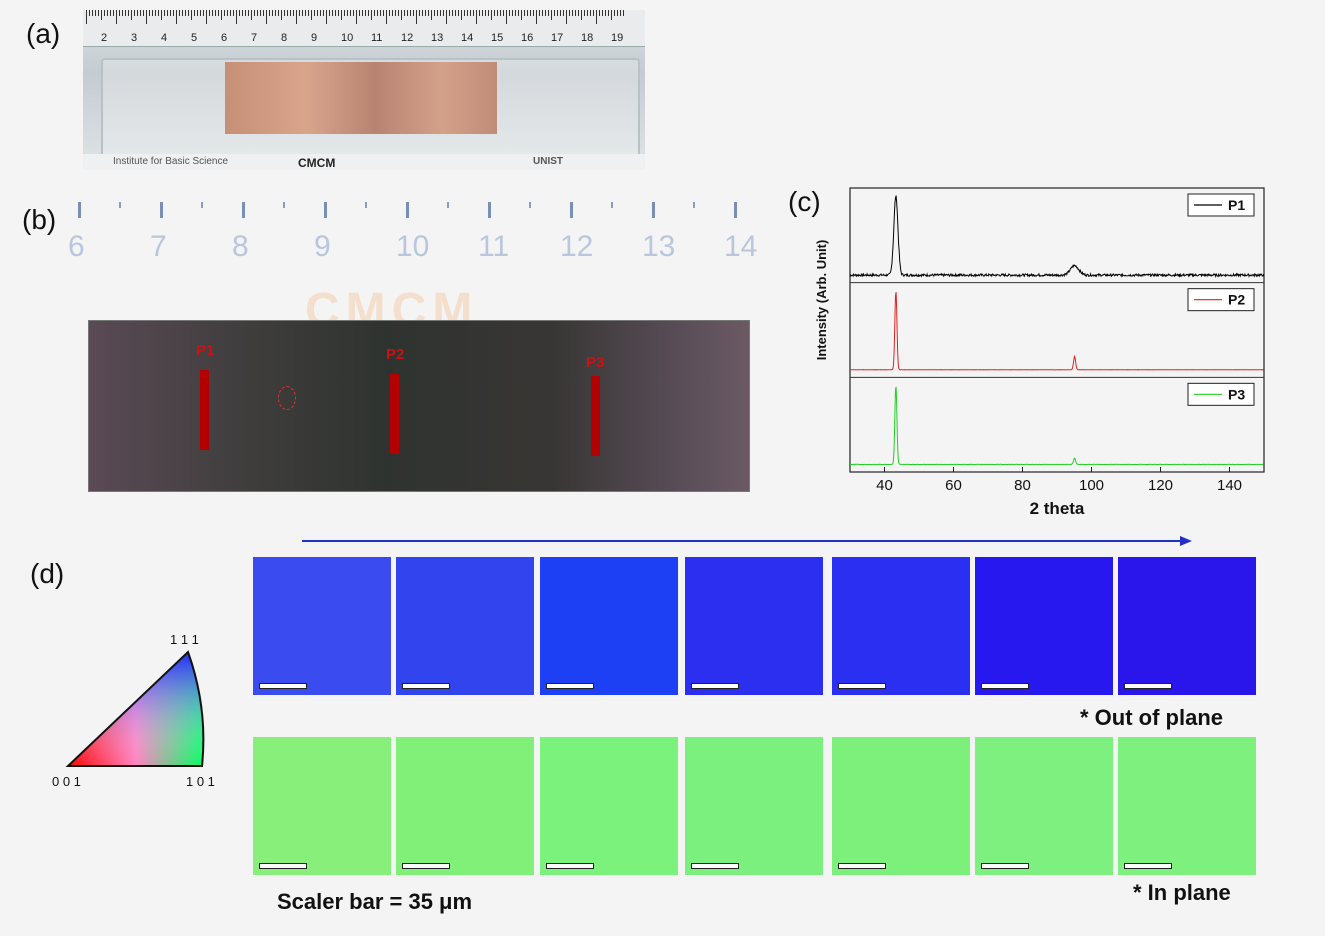 The image size is (1325, 936). Describe the element at coordinates (364, 28) in the screenshot. I see `ruler-a: 2 3 4 5 6 7 8 9 10 11 12 13 14 15 16 17 18 19` at that location.